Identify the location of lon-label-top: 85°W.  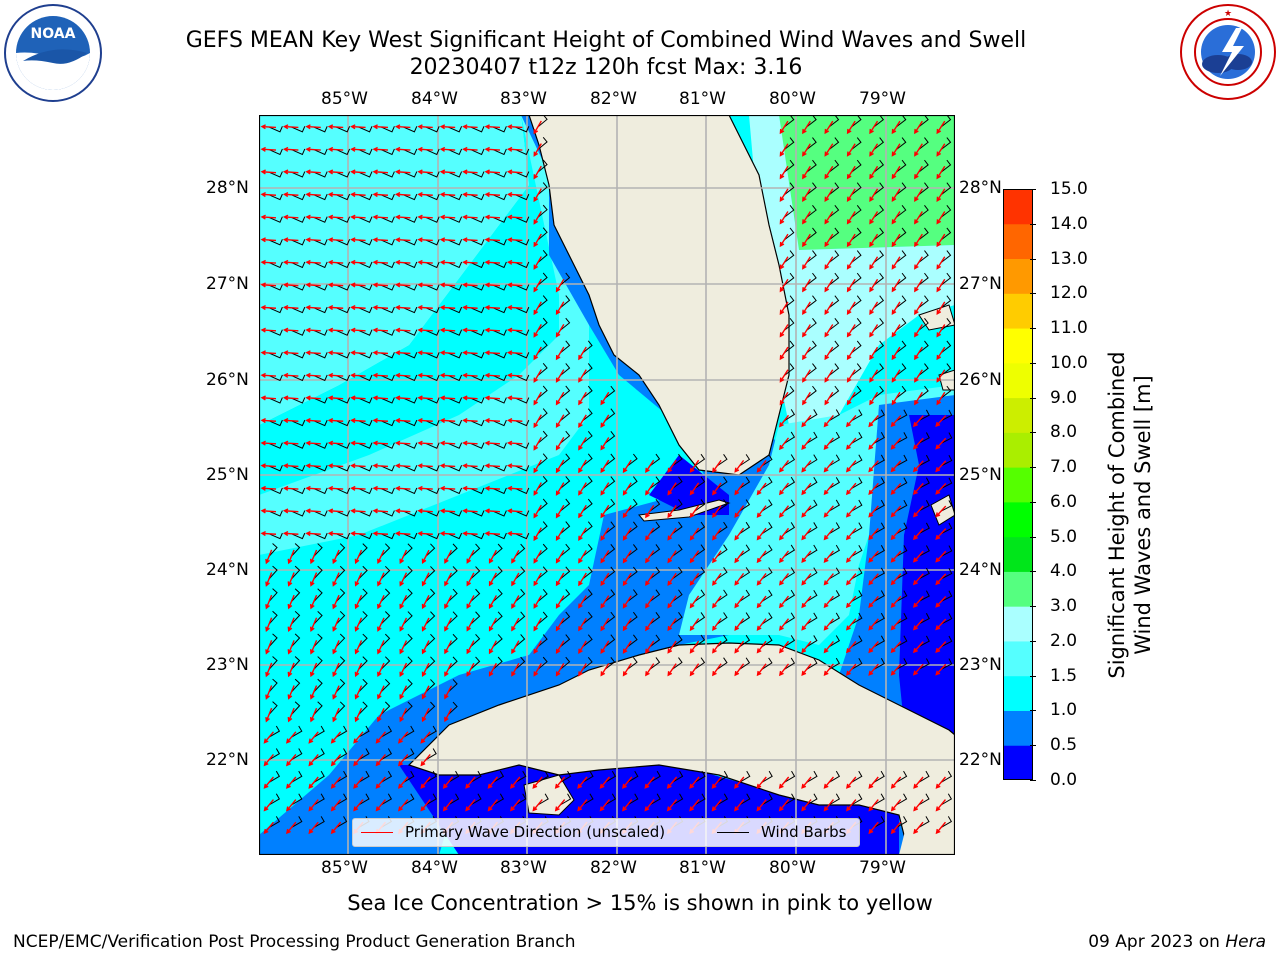
(344, 99).